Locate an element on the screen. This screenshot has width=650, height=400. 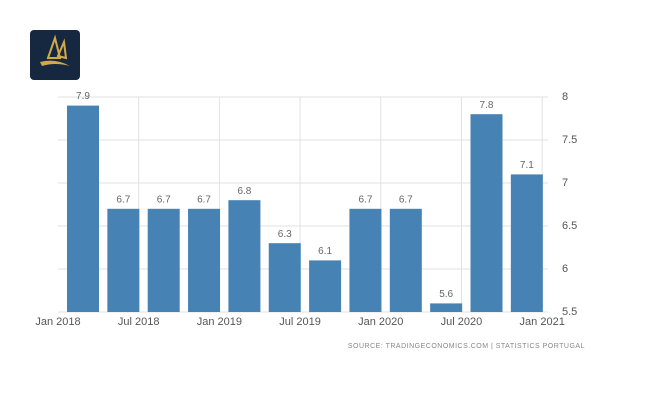
y-tick-label: 6.5 is located at coordinates (569, 226).